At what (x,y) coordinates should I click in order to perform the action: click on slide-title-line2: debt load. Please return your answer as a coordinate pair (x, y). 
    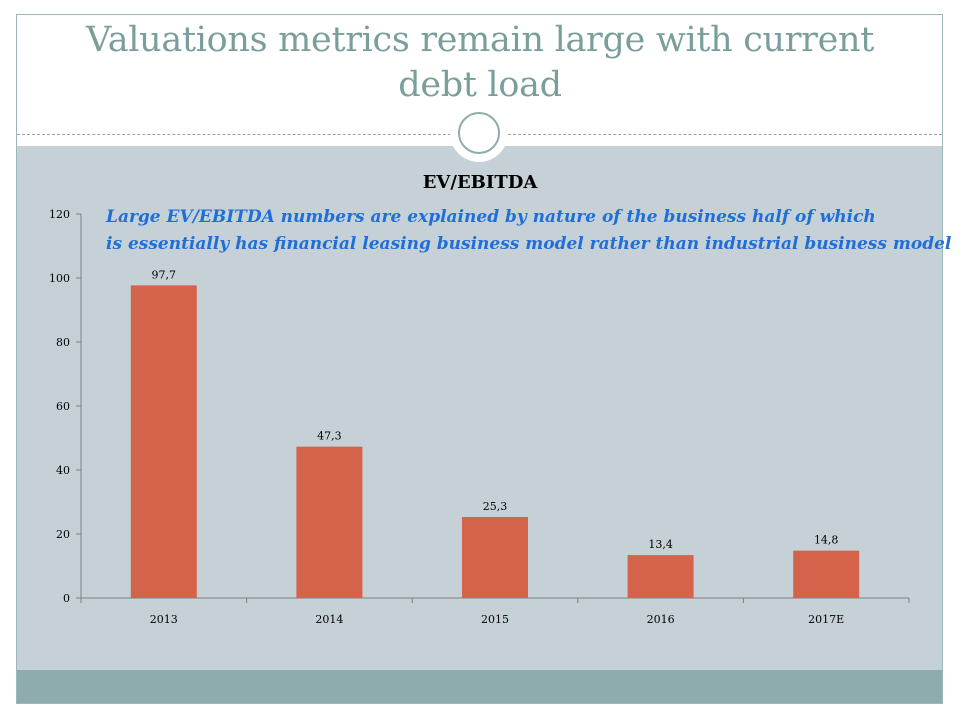
    Looking at the image, I should click on (480, 85).